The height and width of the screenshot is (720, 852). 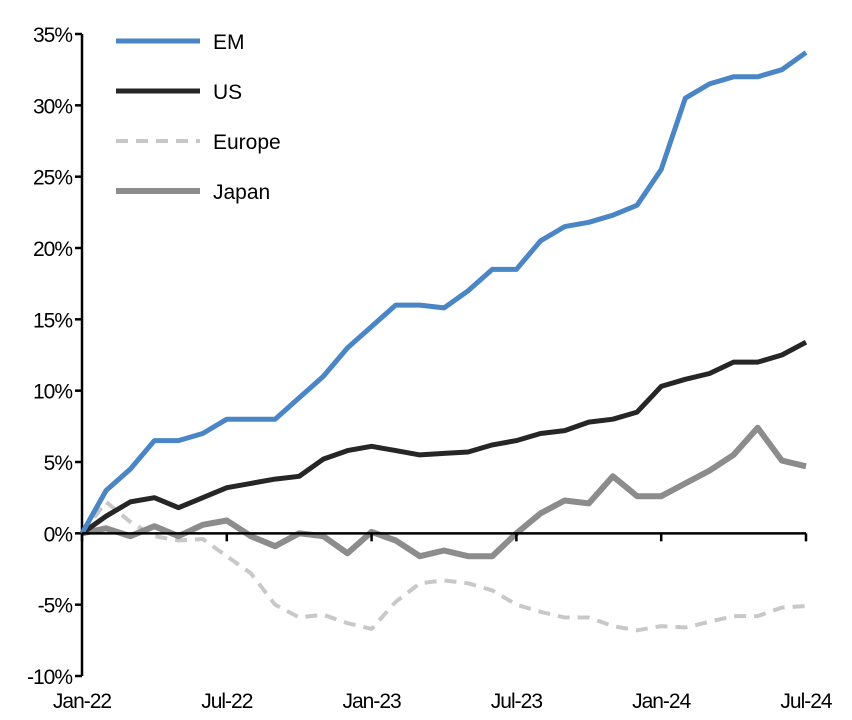 I want to click on legend-label: Japan, so click(x=241, y=192).